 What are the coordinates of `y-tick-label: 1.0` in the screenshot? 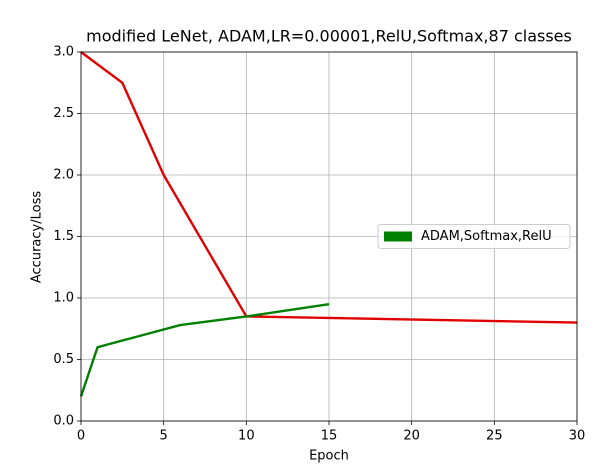 It's located at (63, 298).